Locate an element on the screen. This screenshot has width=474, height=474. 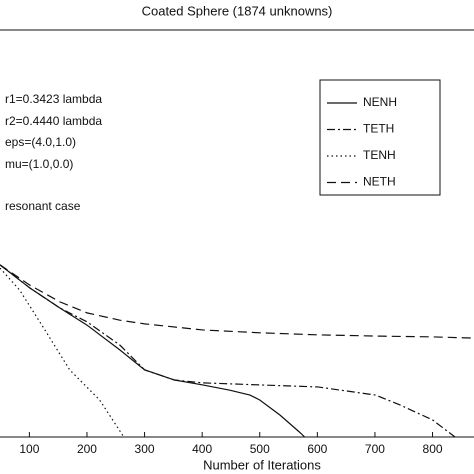
chart-title: Coated Sphere (1874 unknowns) is located at coordinates (237, 10).